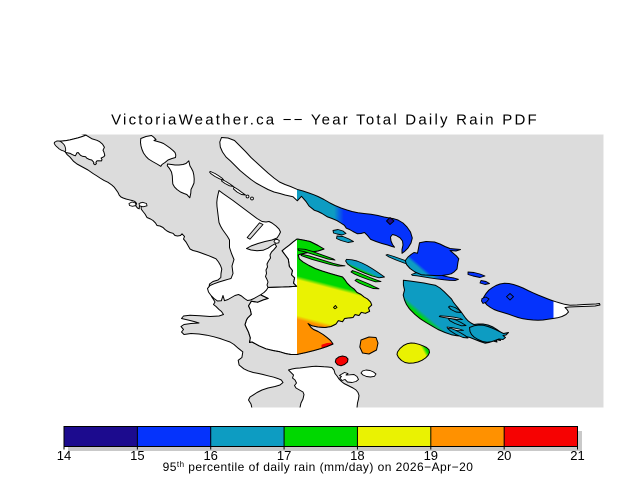 The height and width of the screenshot is (480, 640). What do you see at coordinates (431, 455) in the screenshot?
I see `svg-text: 19` at bounding box center [431, 455].